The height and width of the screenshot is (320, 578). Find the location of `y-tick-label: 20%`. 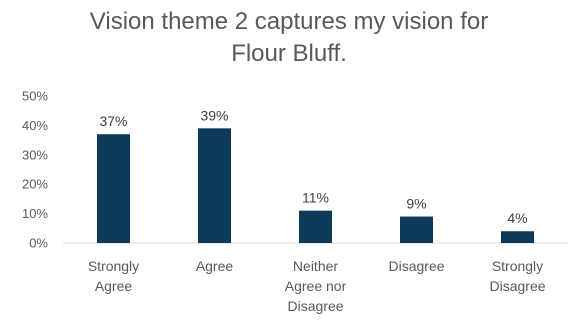

y-tick-label: 20% is located at coordinates (35, 184).